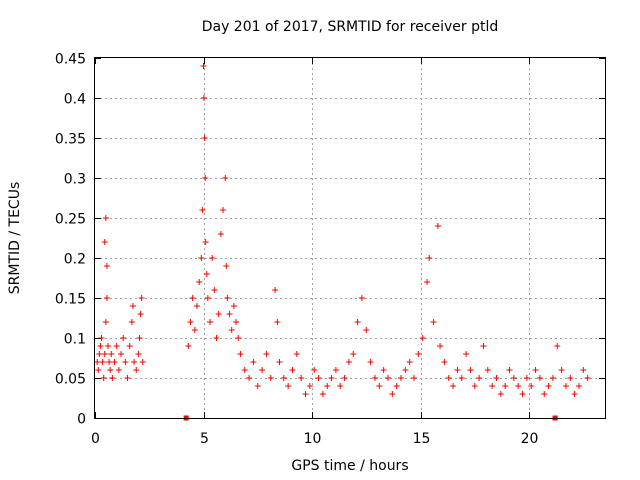 This screenshot has width=640, height=480. I want to click on y-tick-label: 0.4, so click(75, 100).